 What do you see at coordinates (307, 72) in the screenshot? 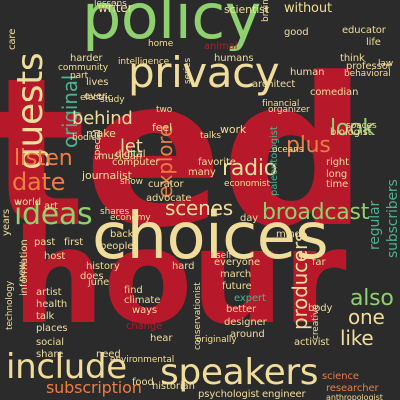
I see `word-human: human` at bounding box center [307, 72].